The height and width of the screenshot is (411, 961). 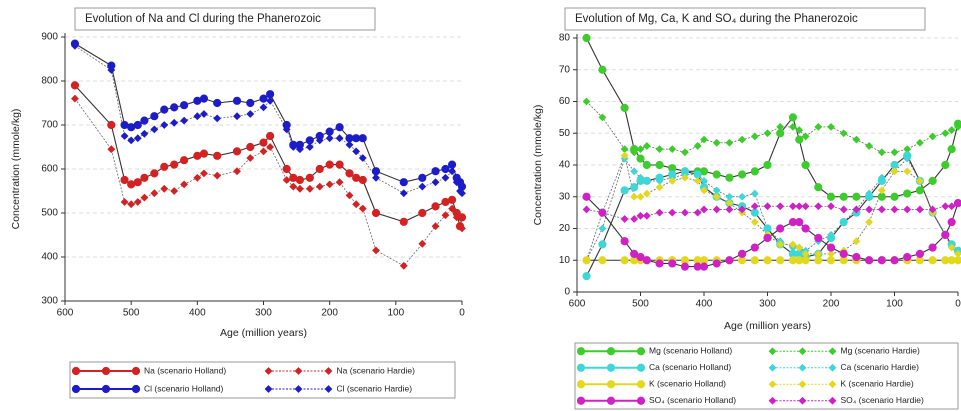 I want to click on title-box, so click(x=745, y=19).